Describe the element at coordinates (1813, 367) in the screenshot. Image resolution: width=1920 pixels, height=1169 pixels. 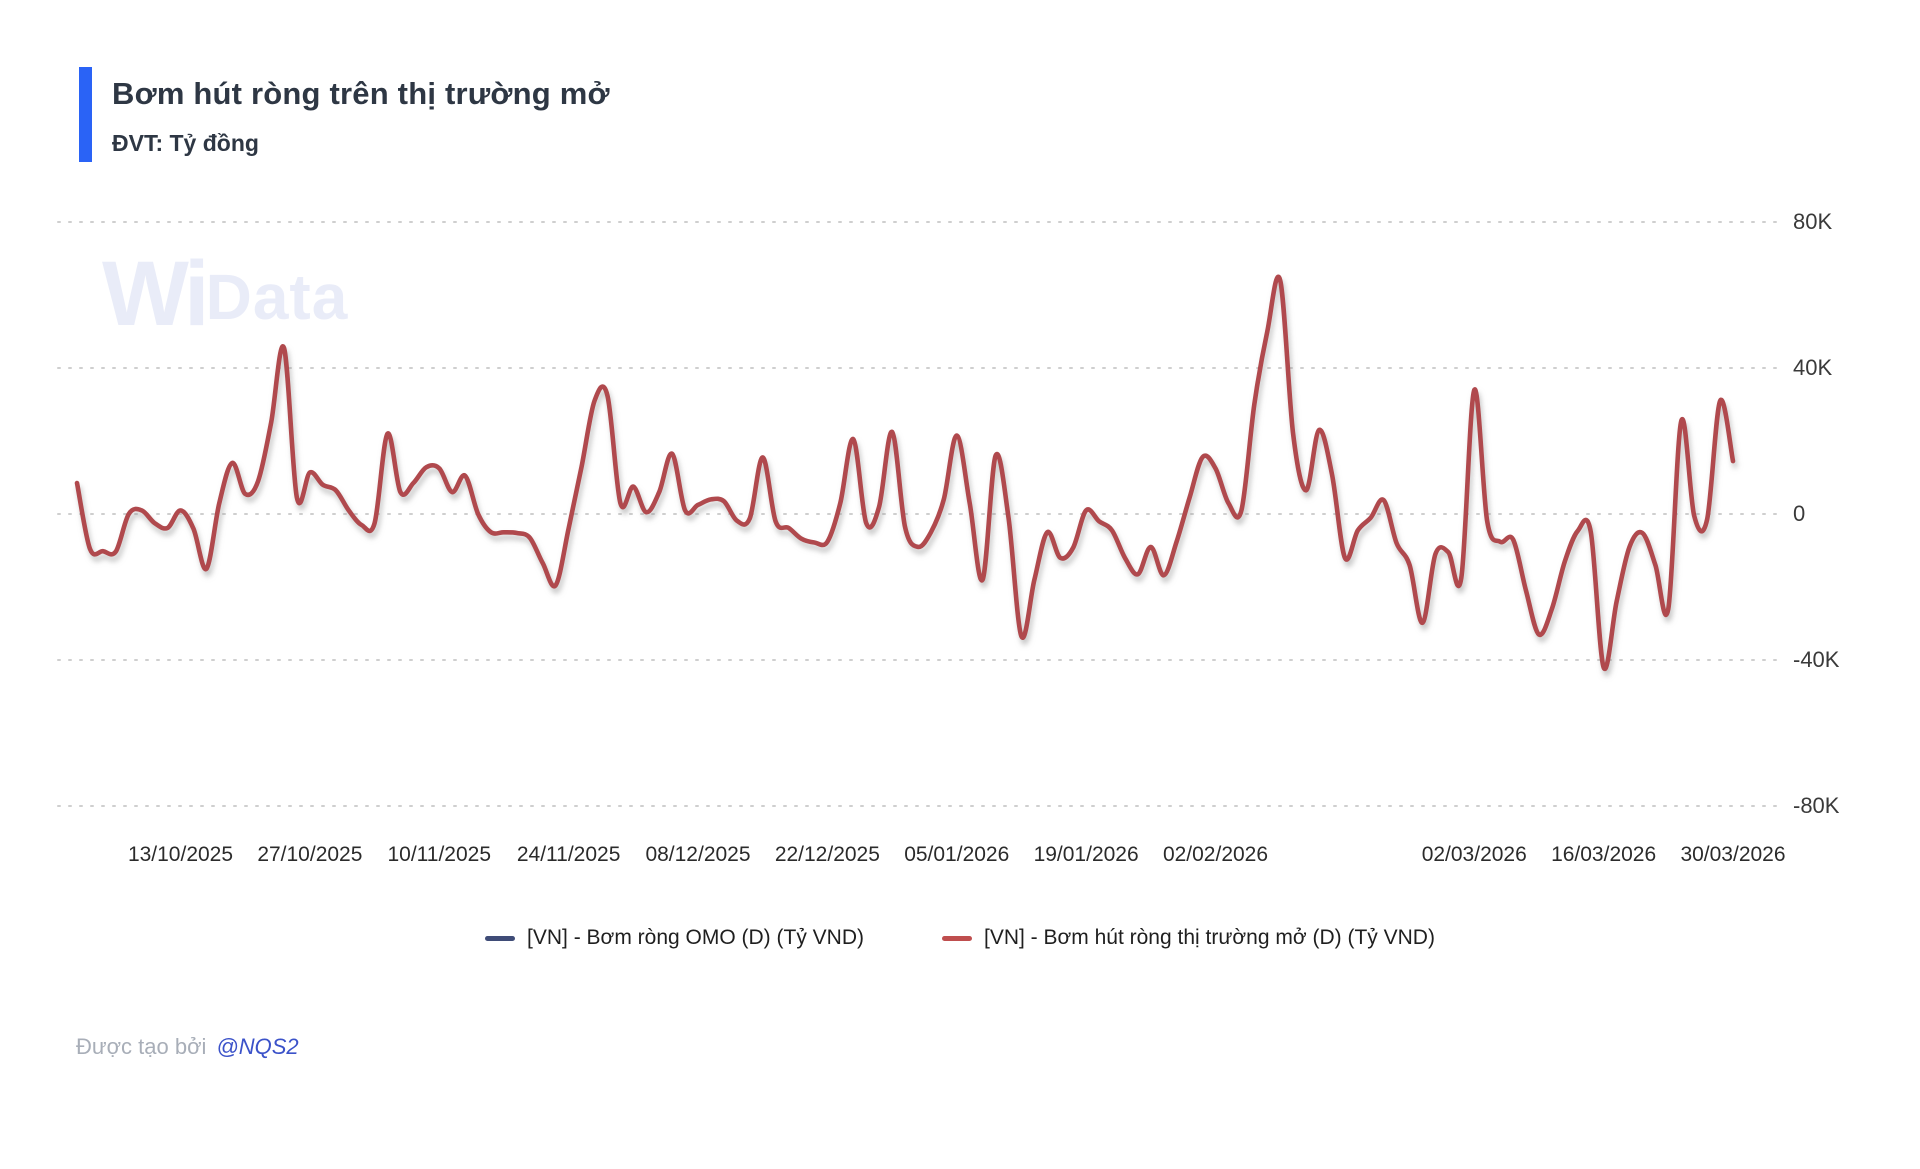
I see `y-axis-label-40K: 40K` at that location.